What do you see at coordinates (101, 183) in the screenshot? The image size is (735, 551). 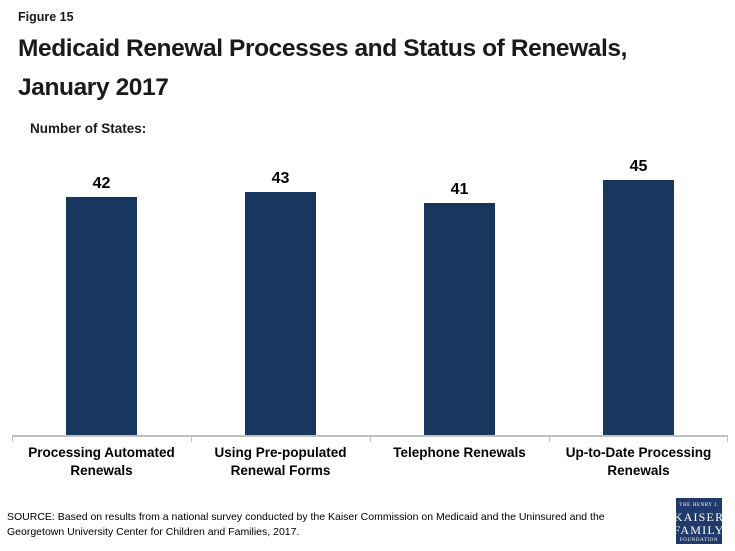 I see `bar-value-label: 42` at bounding box center [101, 183].